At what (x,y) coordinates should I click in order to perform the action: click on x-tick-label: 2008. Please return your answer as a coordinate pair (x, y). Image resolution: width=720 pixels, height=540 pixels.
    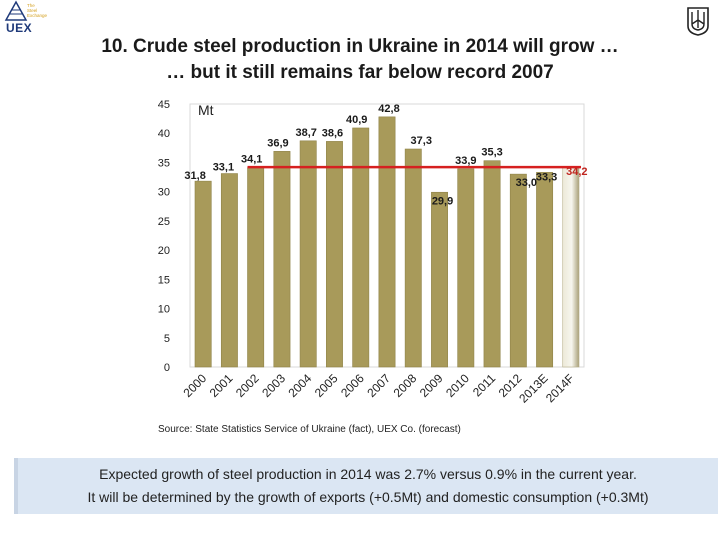
    Looking at the image, I should click on (405, 385).